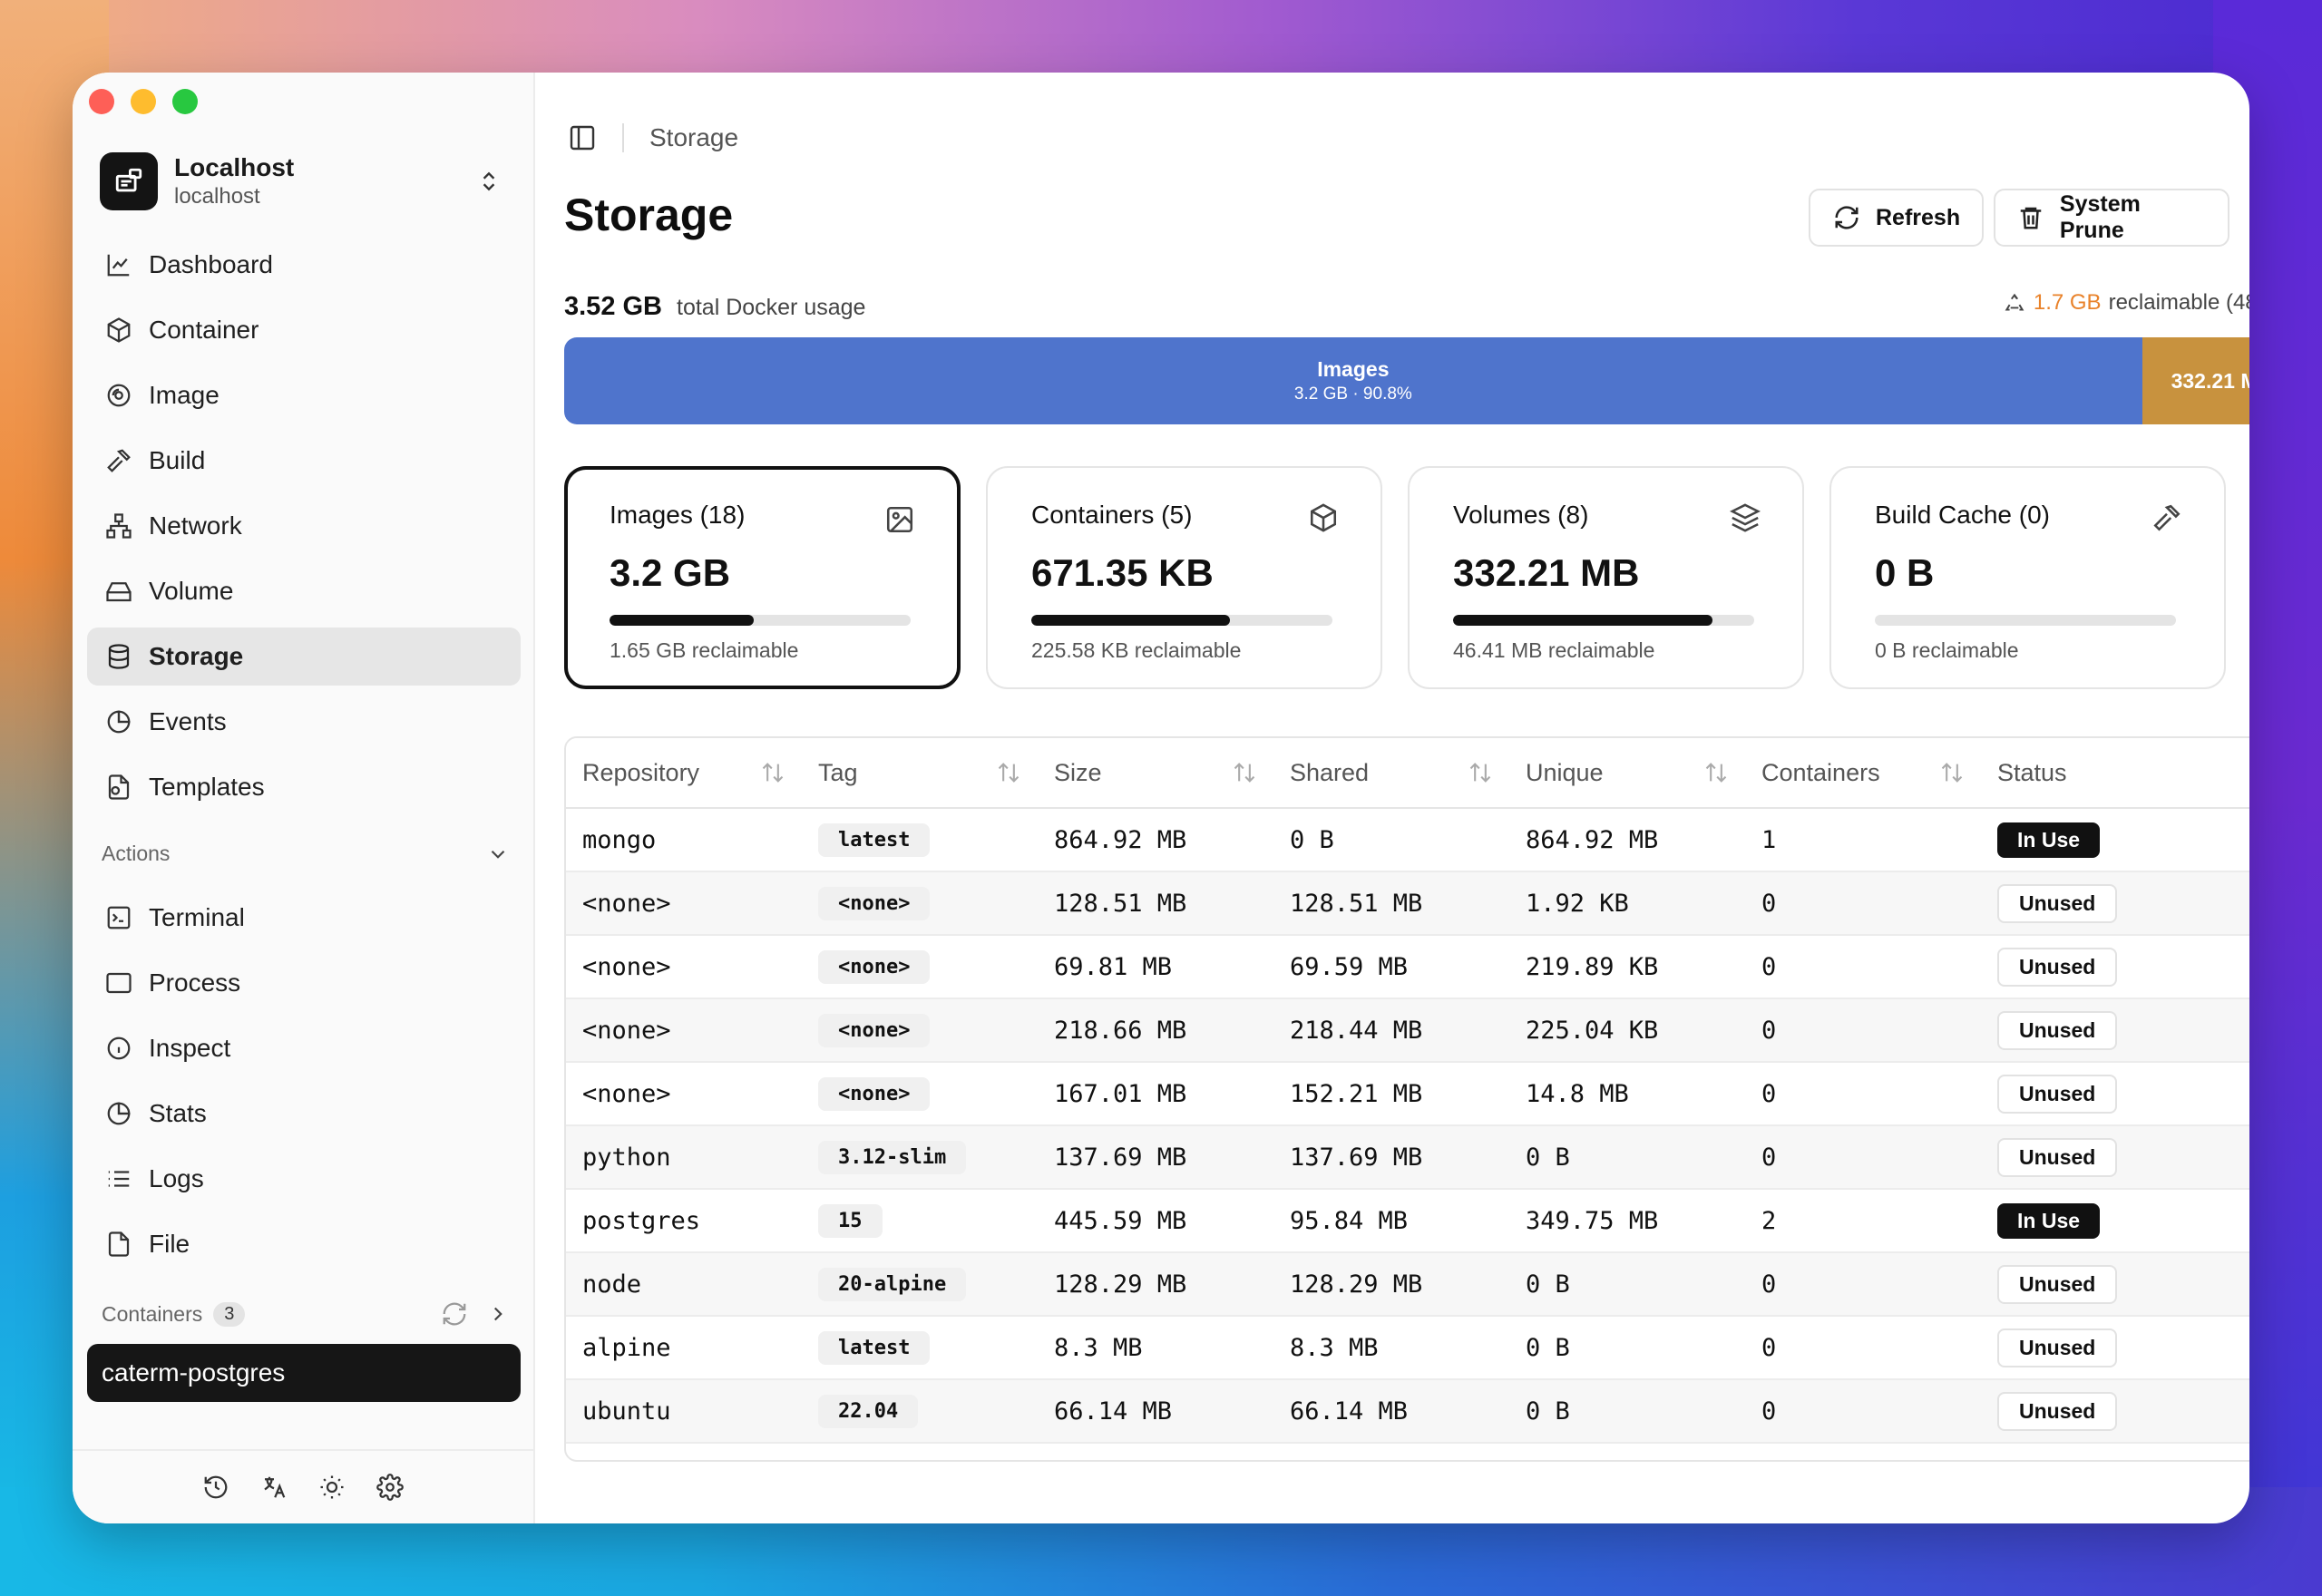 Image resolution: width=2322 pixels, height=1596 pixels. I want to click on cell-tag: latest, so click(920, 839).